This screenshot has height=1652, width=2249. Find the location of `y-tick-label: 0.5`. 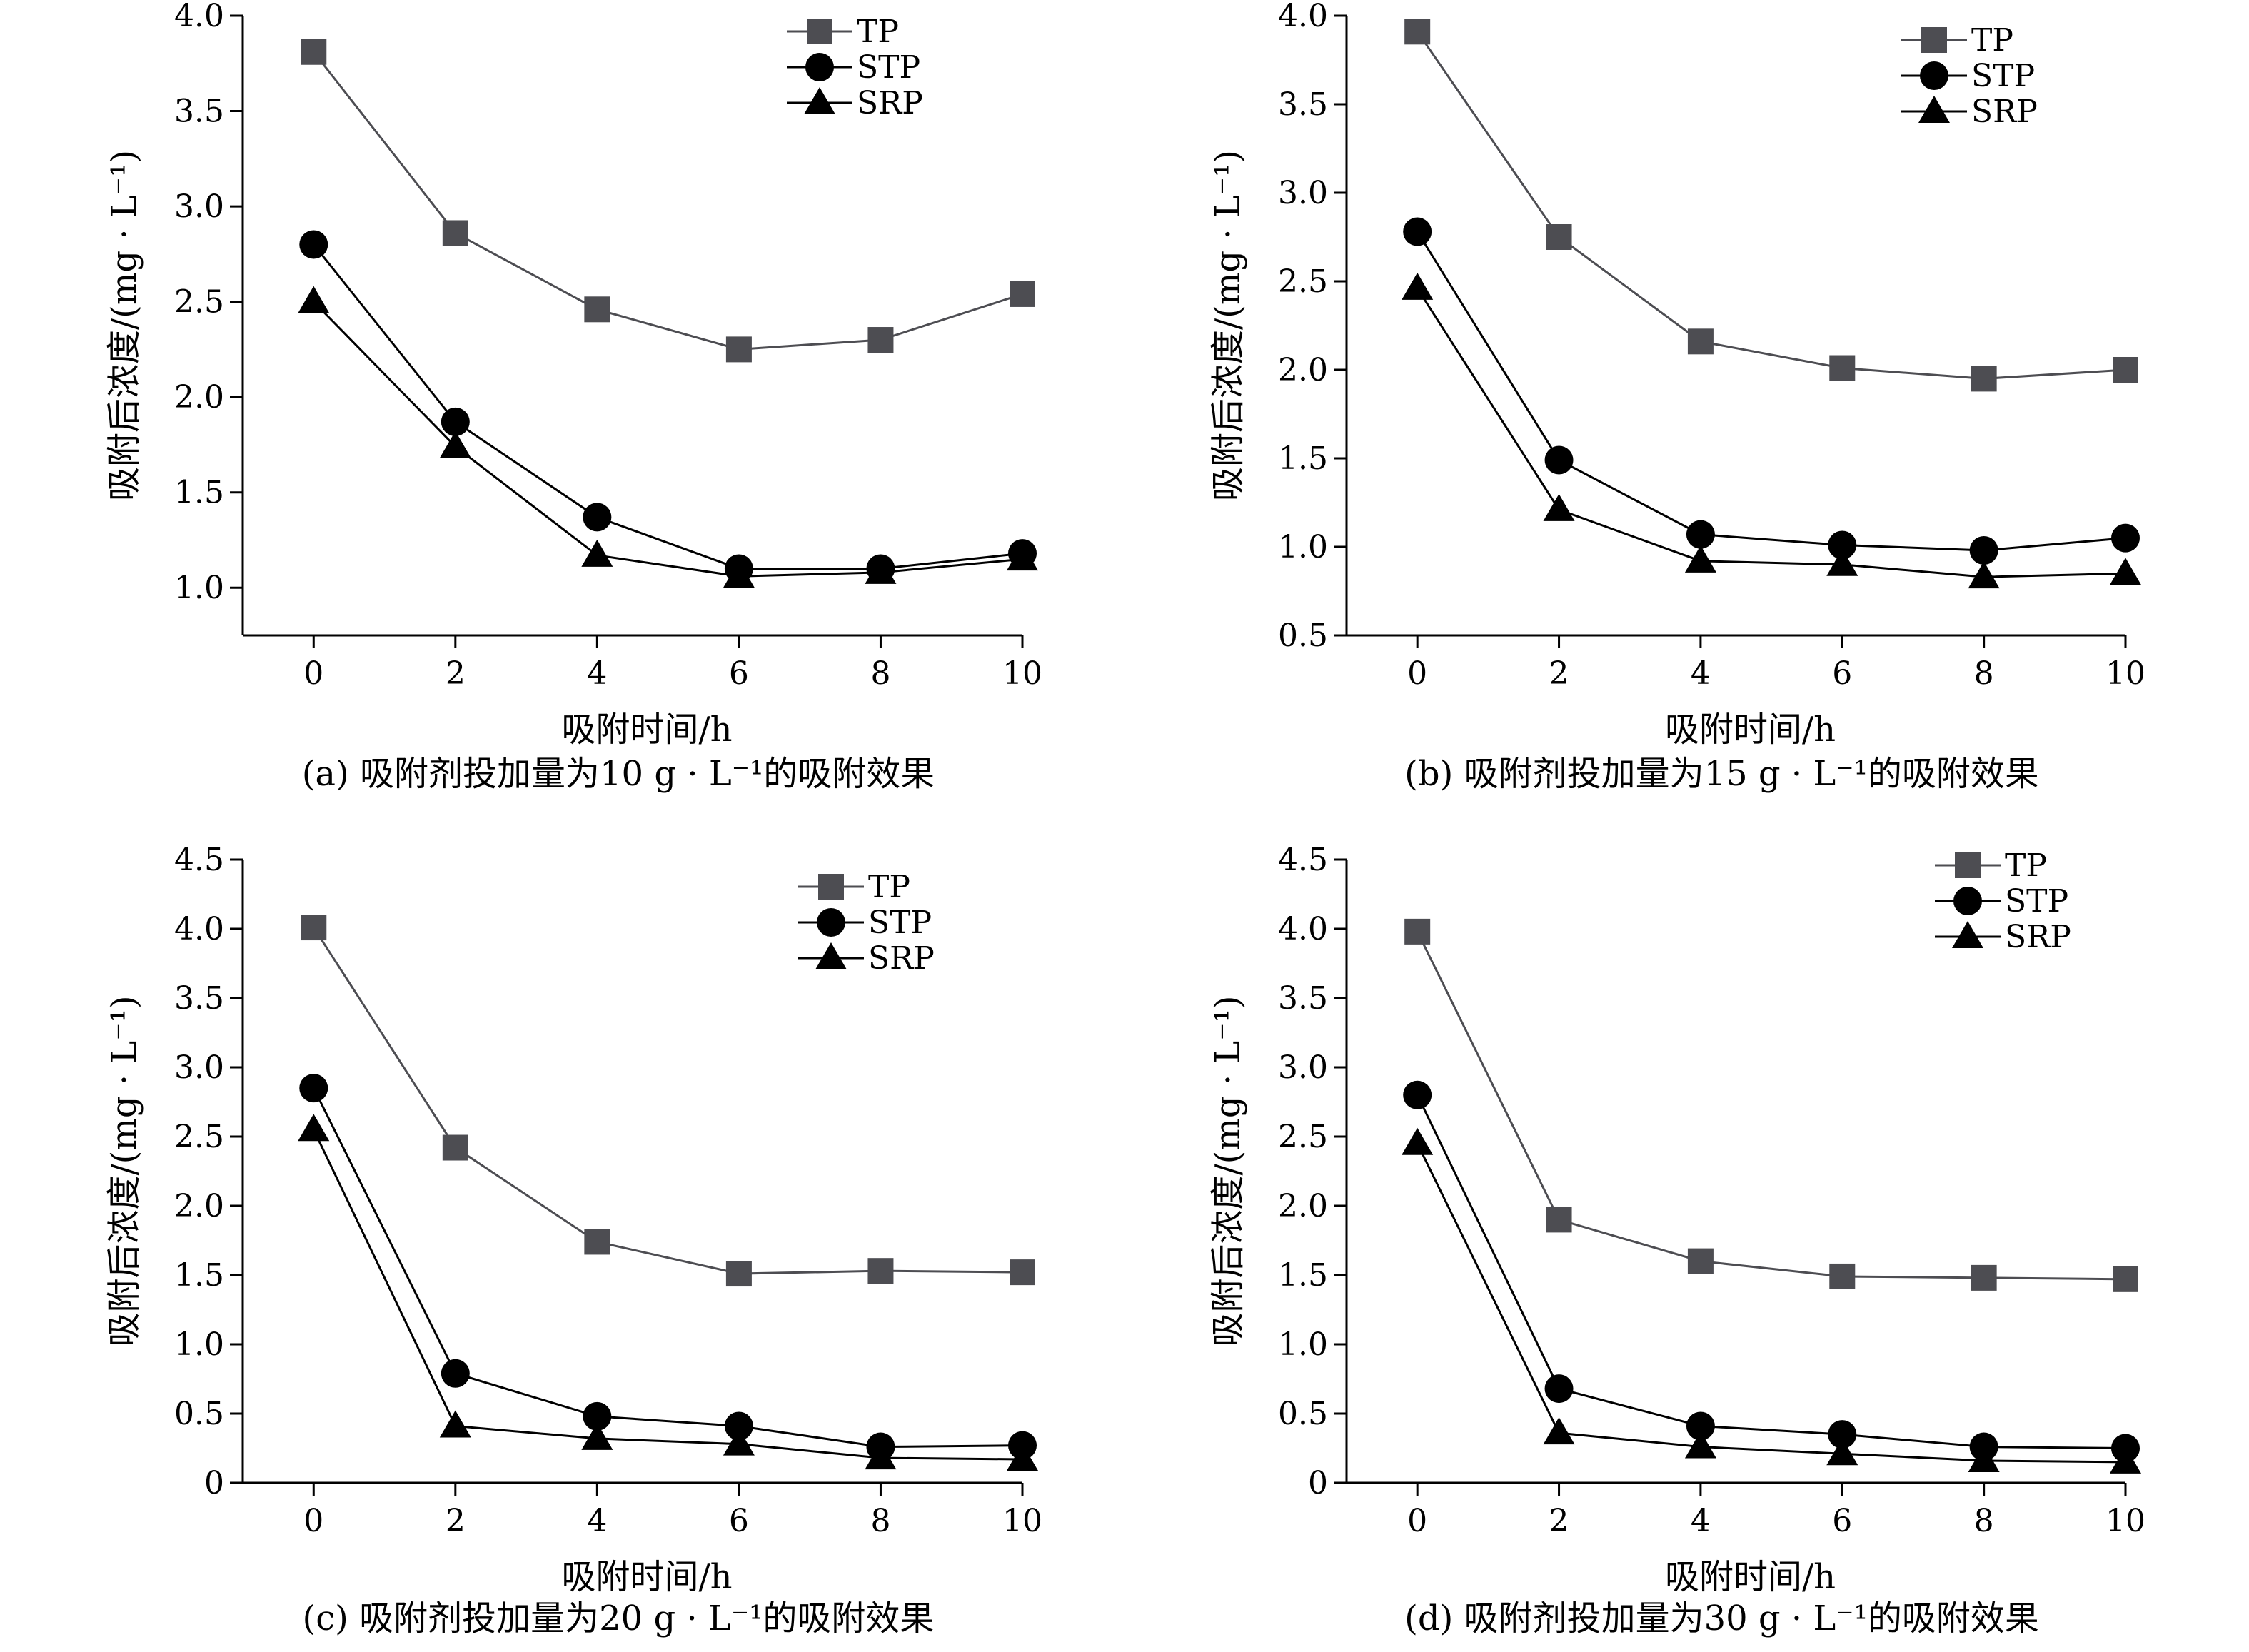

y-tick-label: 0.5 is located at coordinates (1303, 636).